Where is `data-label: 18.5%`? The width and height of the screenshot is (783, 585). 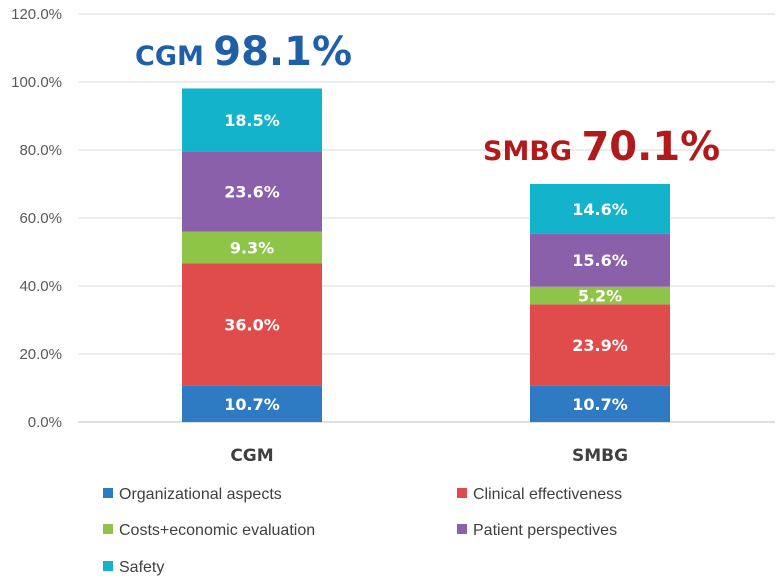
data-label: 18.5% is located at coordinates (252, 120).